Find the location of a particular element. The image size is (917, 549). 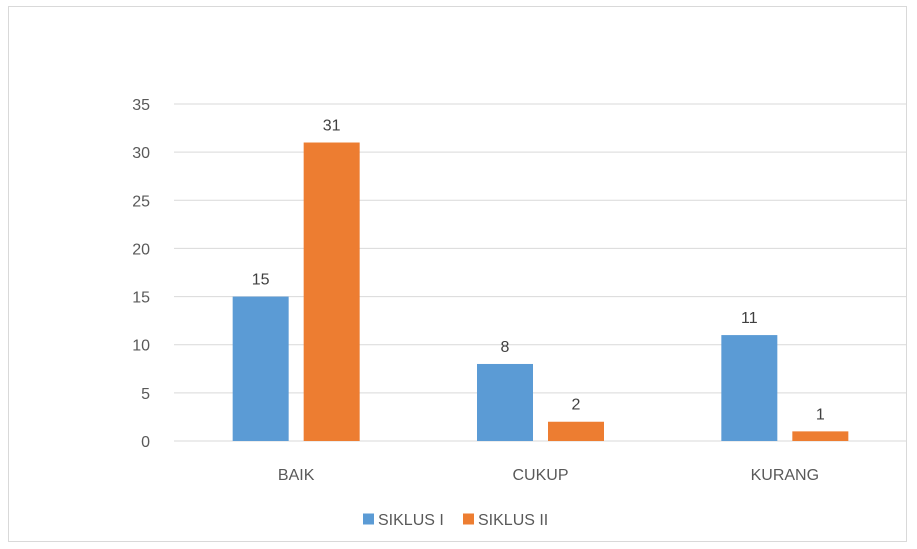

data-label: 11 is located at coordinates (749, 318).